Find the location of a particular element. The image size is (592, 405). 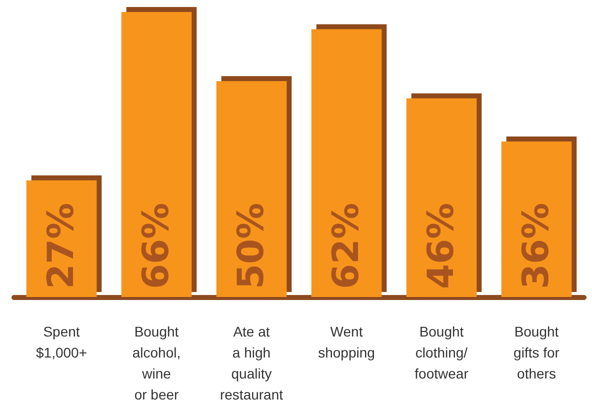

x-tick-label: Went shopping is located at coordinates (346, 342).